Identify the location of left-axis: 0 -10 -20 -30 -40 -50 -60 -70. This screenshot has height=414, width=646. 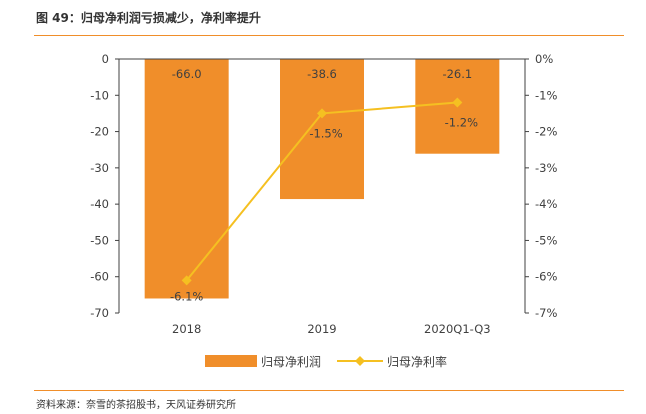
(105, 186).